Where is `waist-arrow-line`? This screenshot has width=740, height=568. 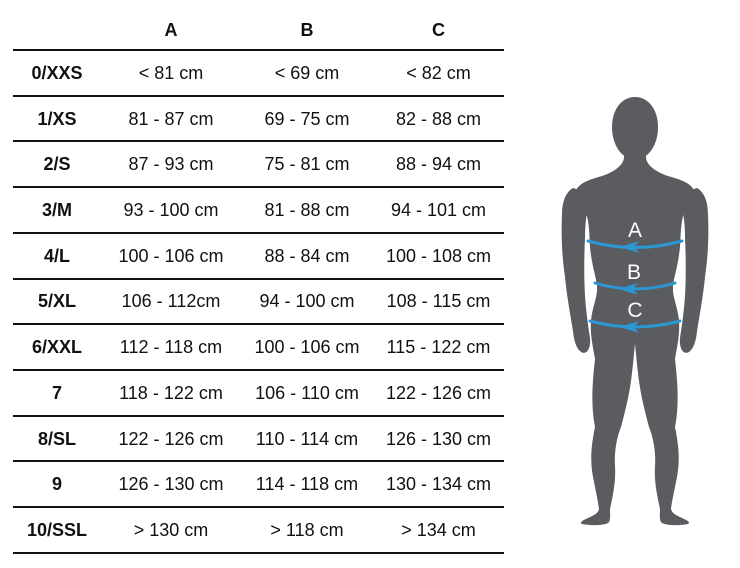
waist-arrow-line is located at coordinates (635, 286).